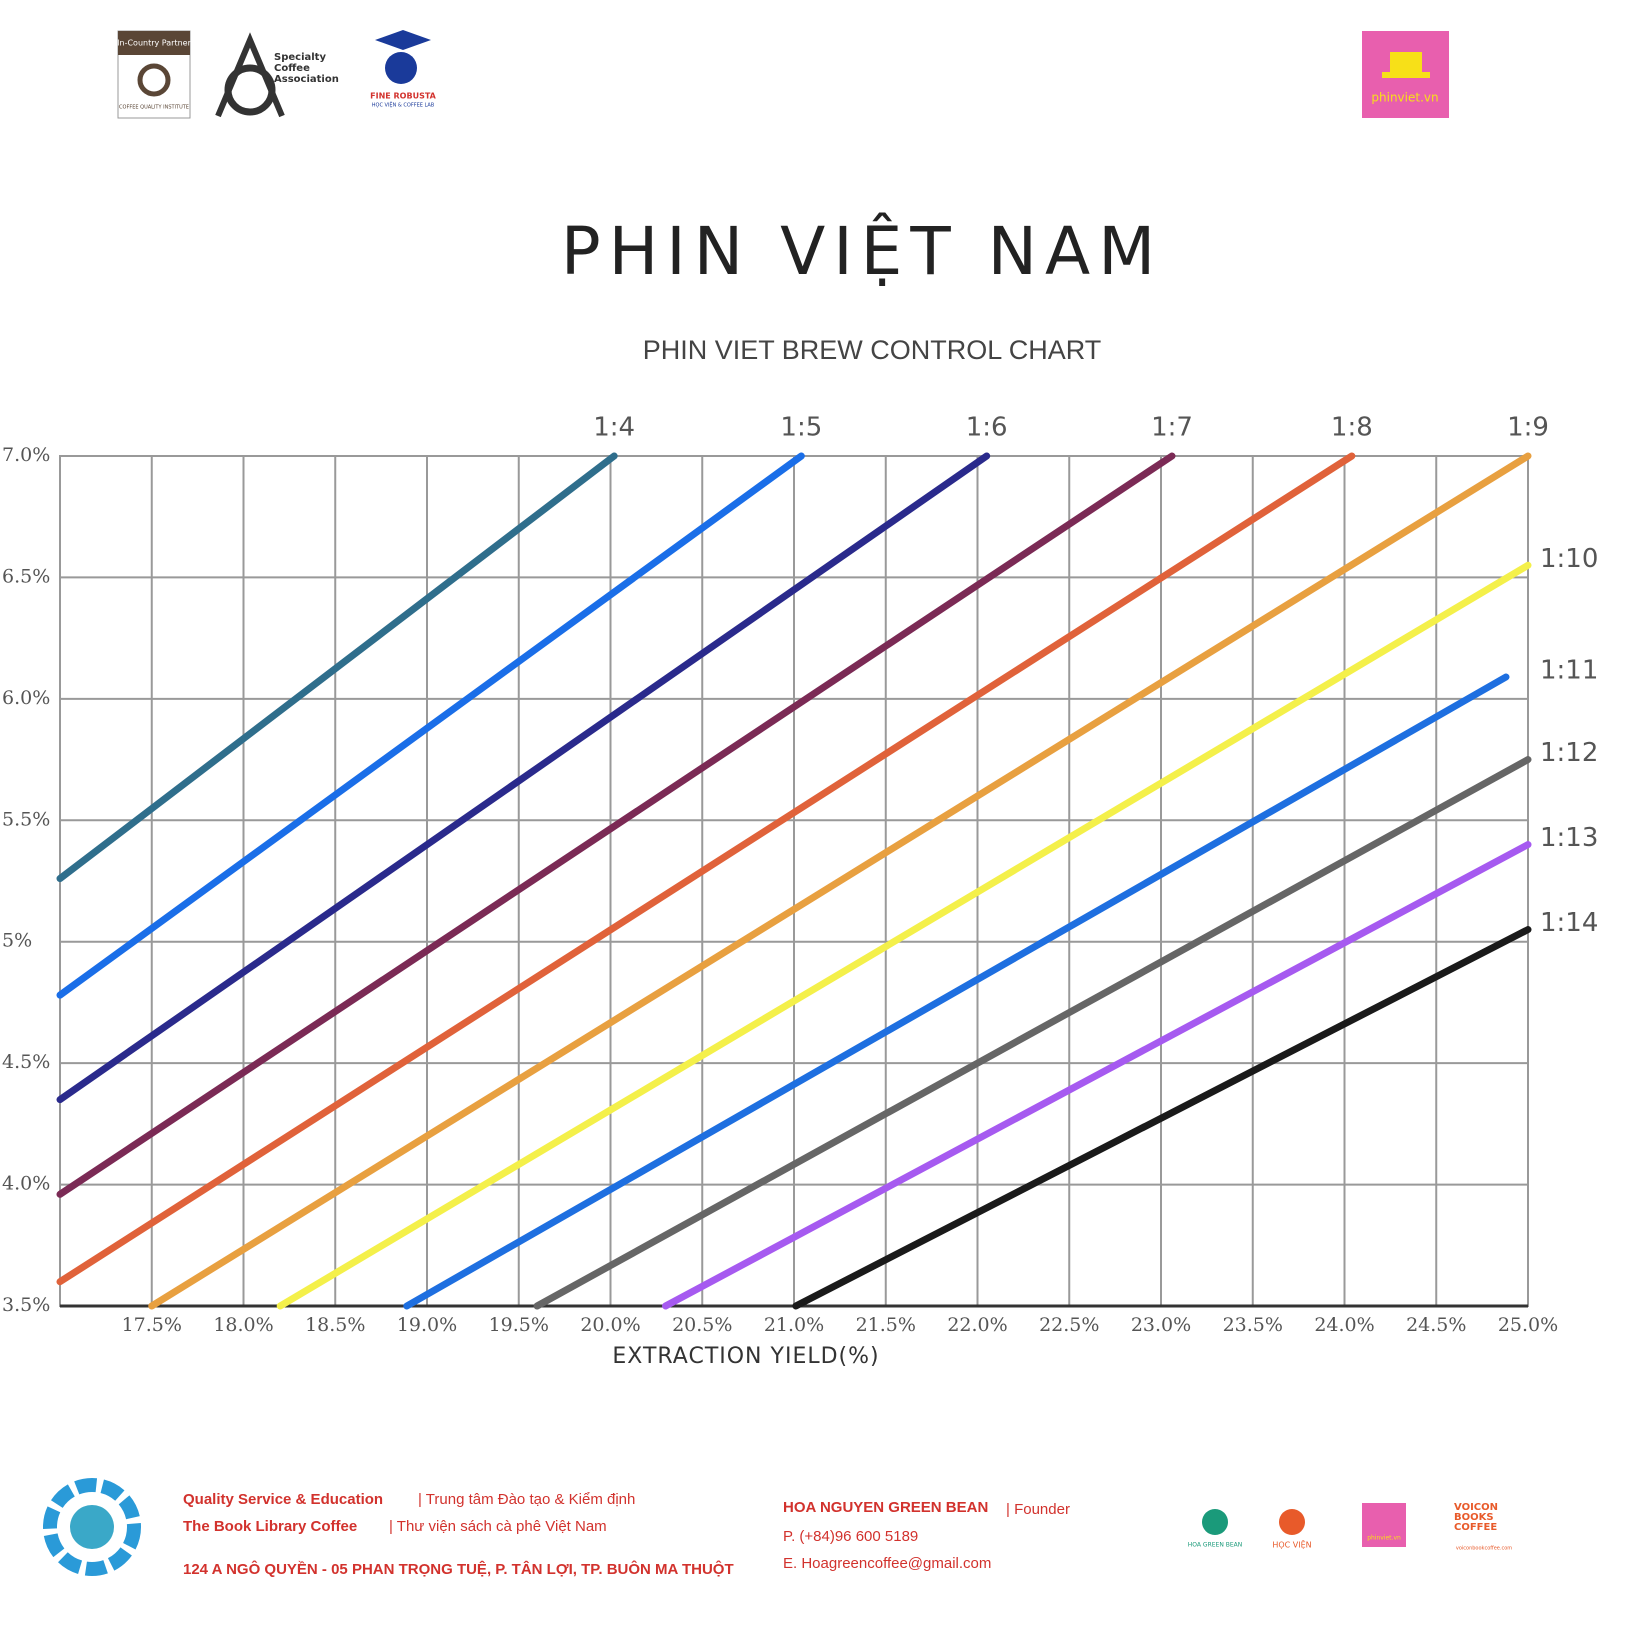 The image size is (1625, 1650). Describe the element at coordinates (17, 941) in the screenshot. I see `y-tick-label: 5%` at that location.